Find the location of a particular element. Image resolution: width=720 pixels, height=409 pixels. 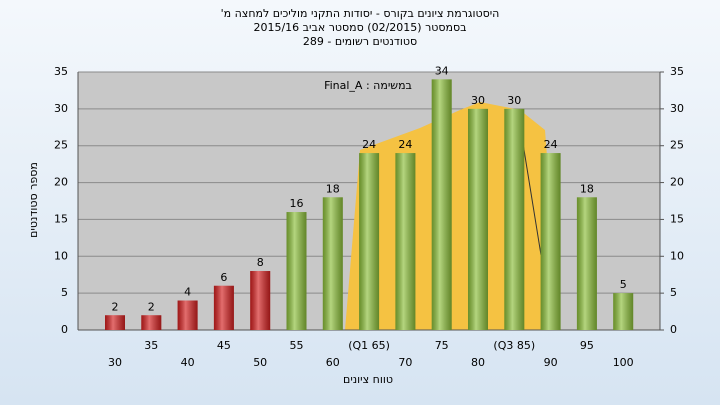

x-tick-label: 80 is located at coordinates (478, 362).